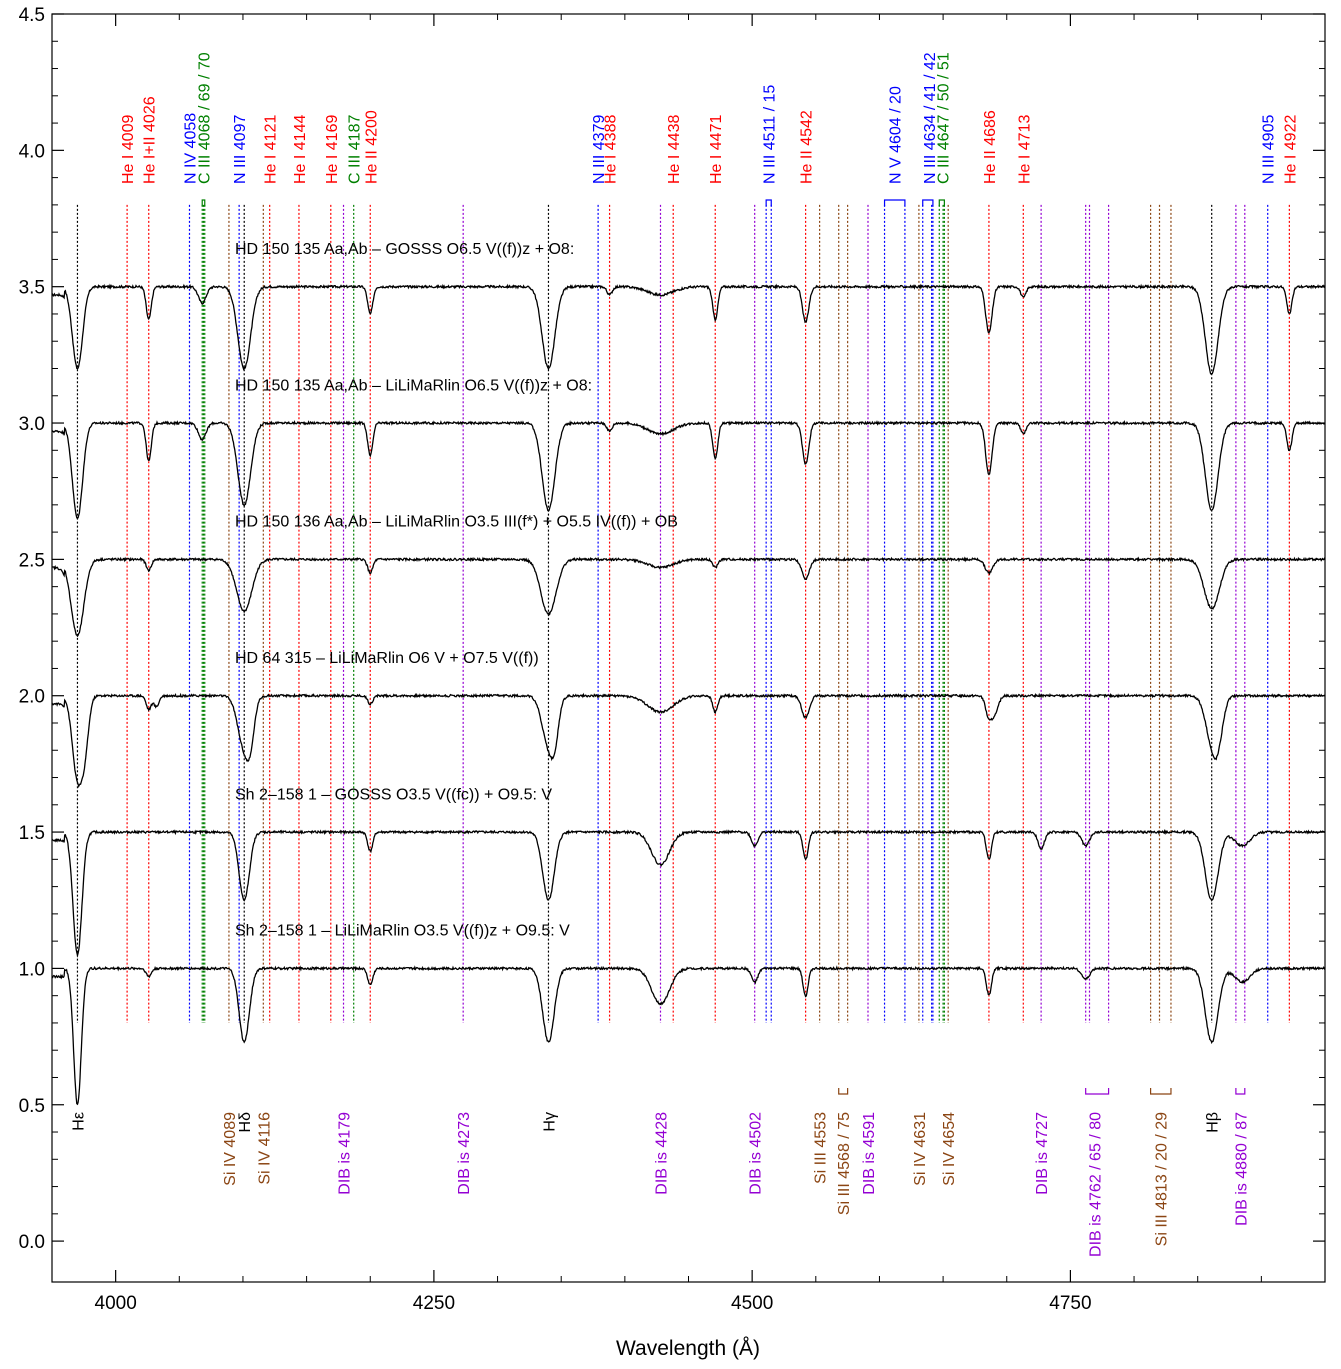  Describe the element at coordinates (300, 149) in the screenshot. I see `top-line-label: He I 4144` at that location.